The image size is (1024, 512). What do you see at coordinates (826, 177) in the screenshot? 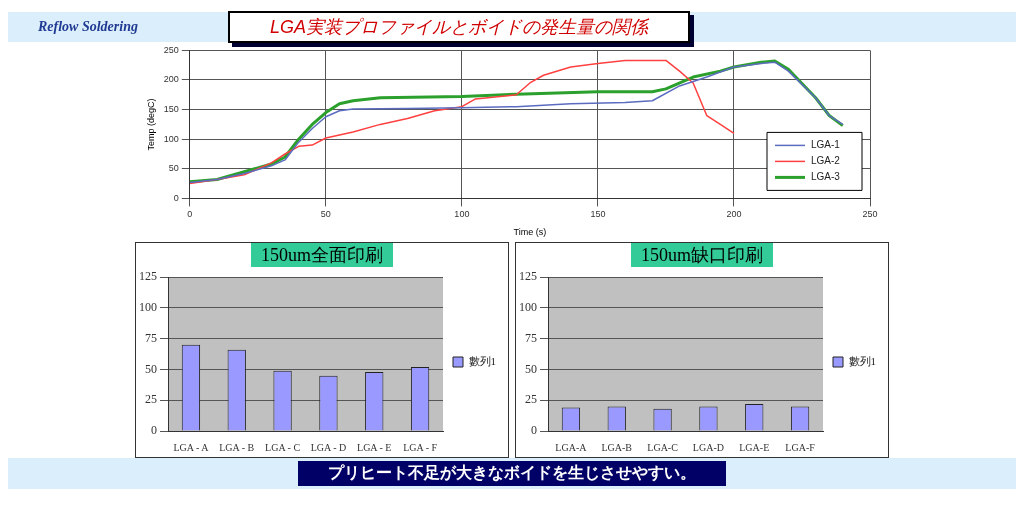
I see `legend-label: LGA-3` at bounding box center [826, 177].